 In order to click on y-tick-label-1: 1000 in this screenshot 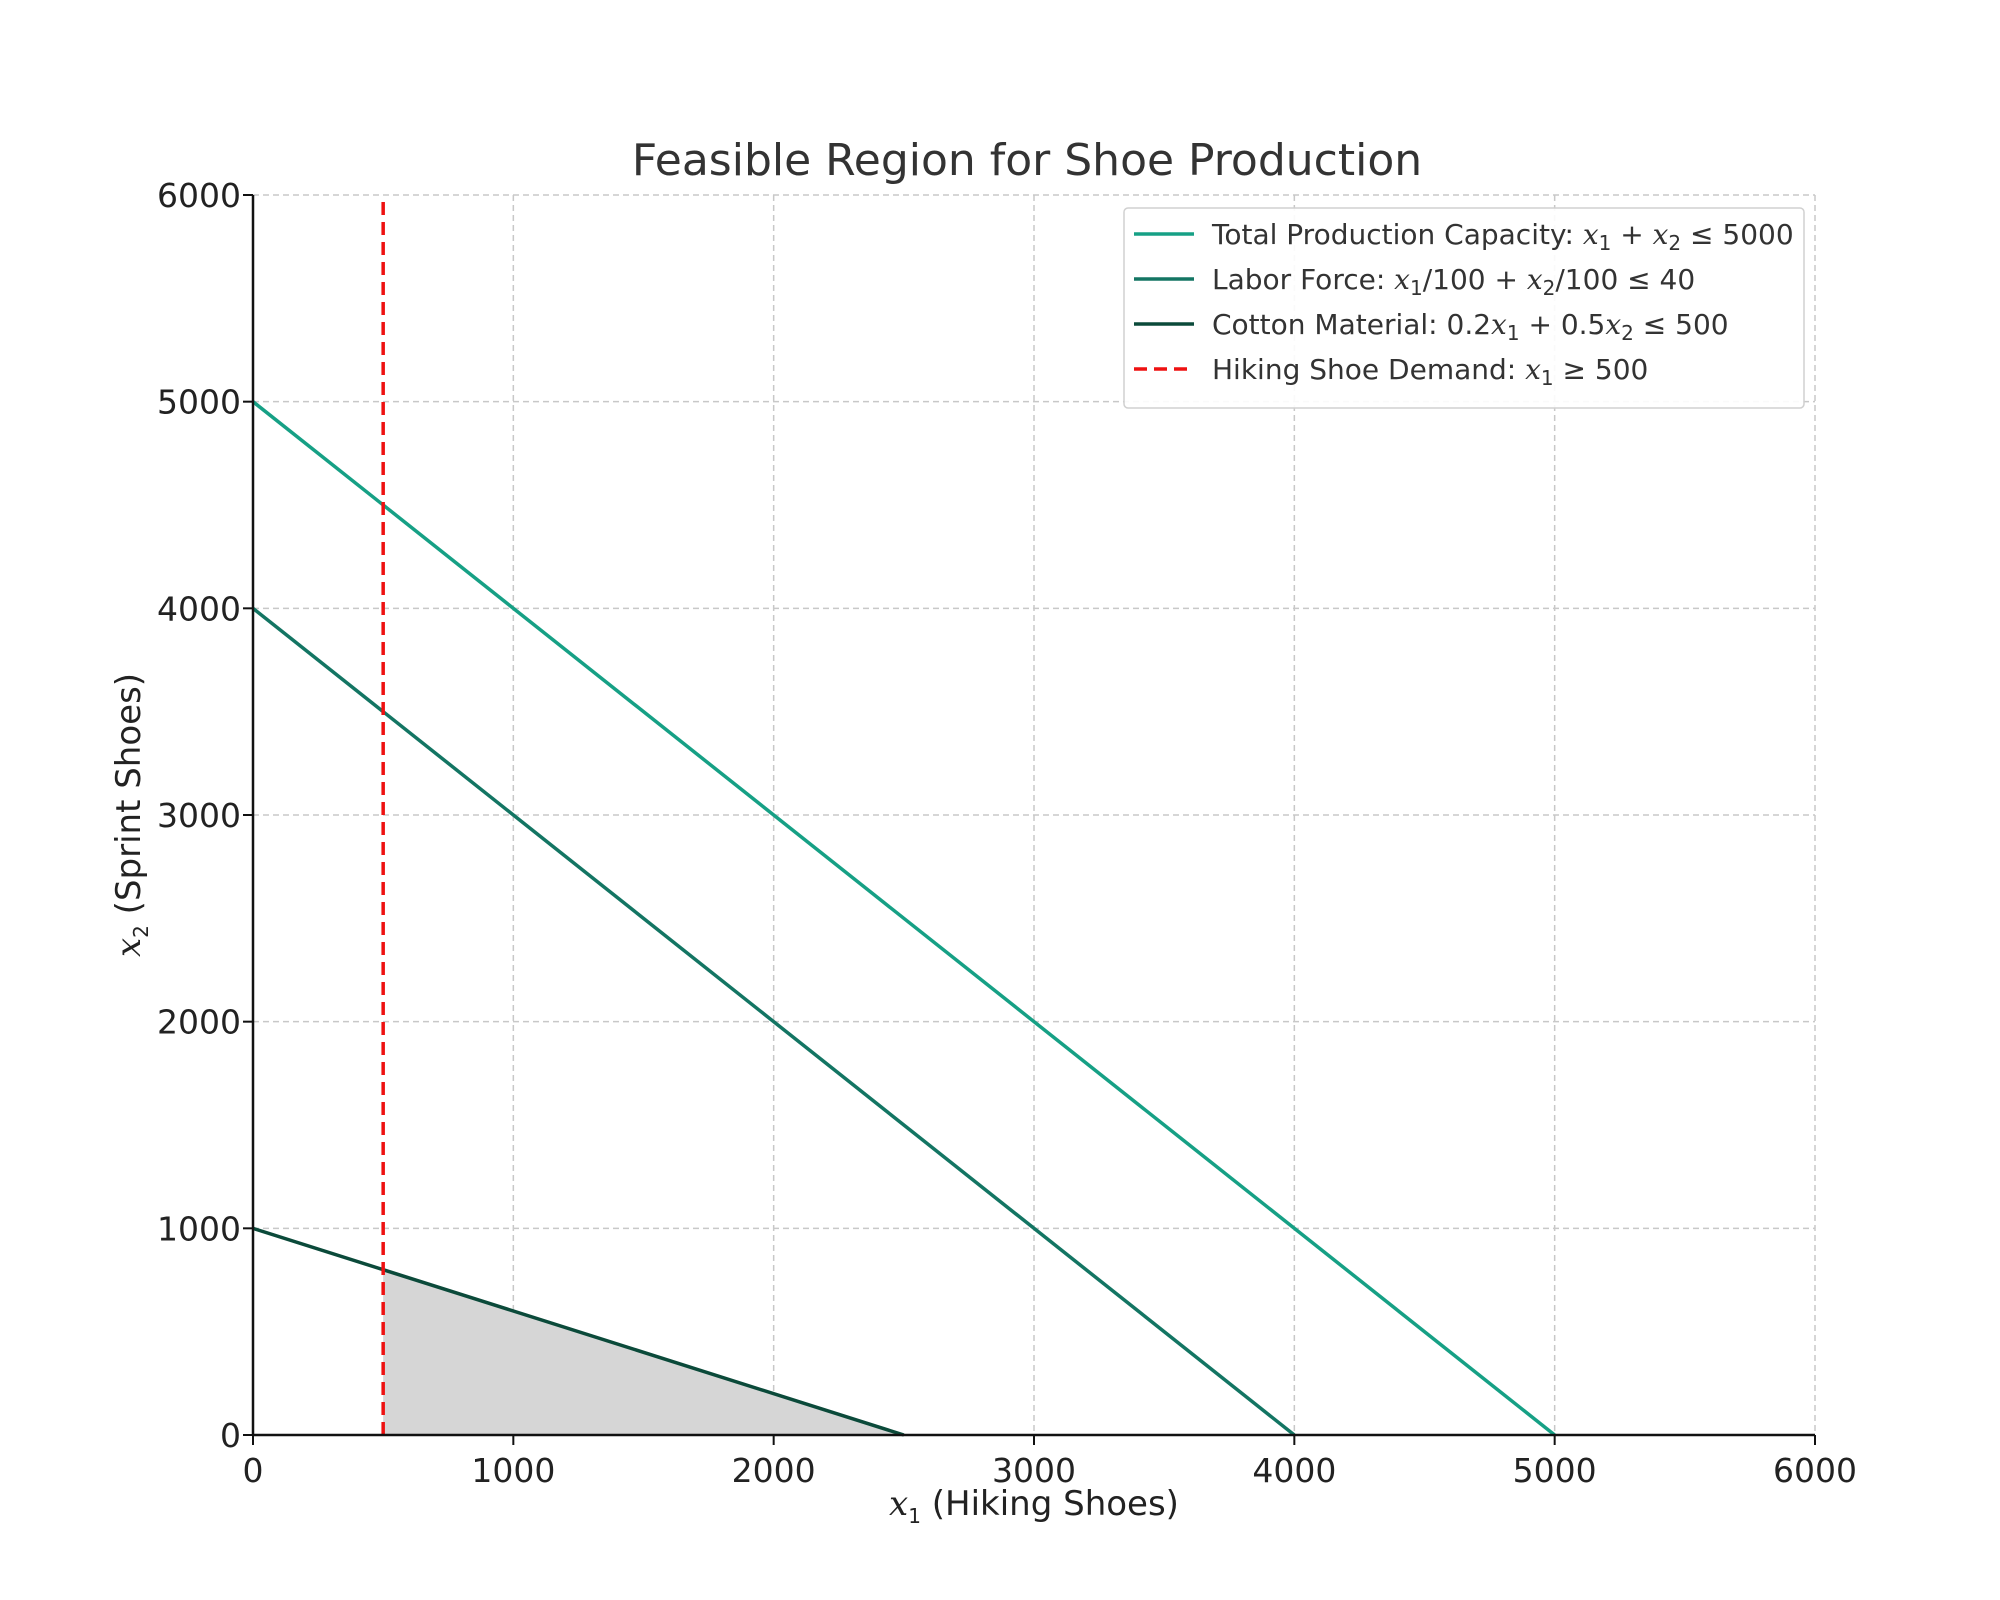, I will do `click(199, 1228)`.